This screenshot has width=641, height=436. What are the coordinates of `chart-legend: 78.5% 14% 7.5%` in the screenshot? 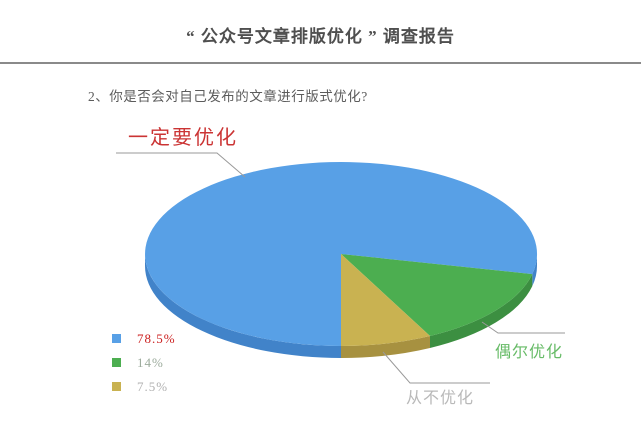 It's located at (144, 368).